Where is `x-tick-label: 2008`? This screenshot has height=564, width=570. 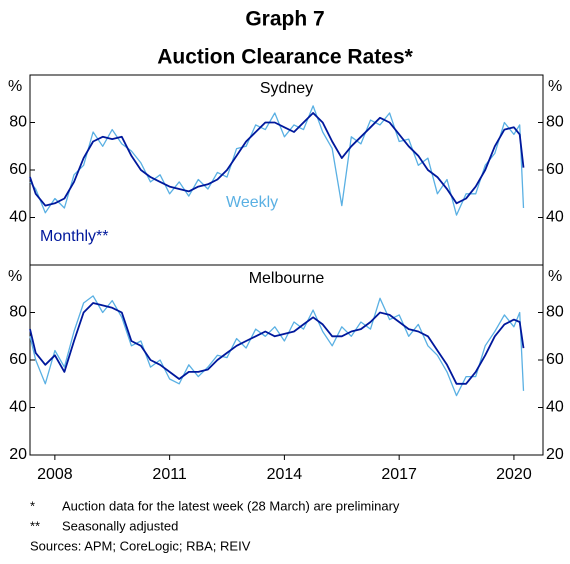 x-tick-label: 2008 is located at coordinates (55, 474).